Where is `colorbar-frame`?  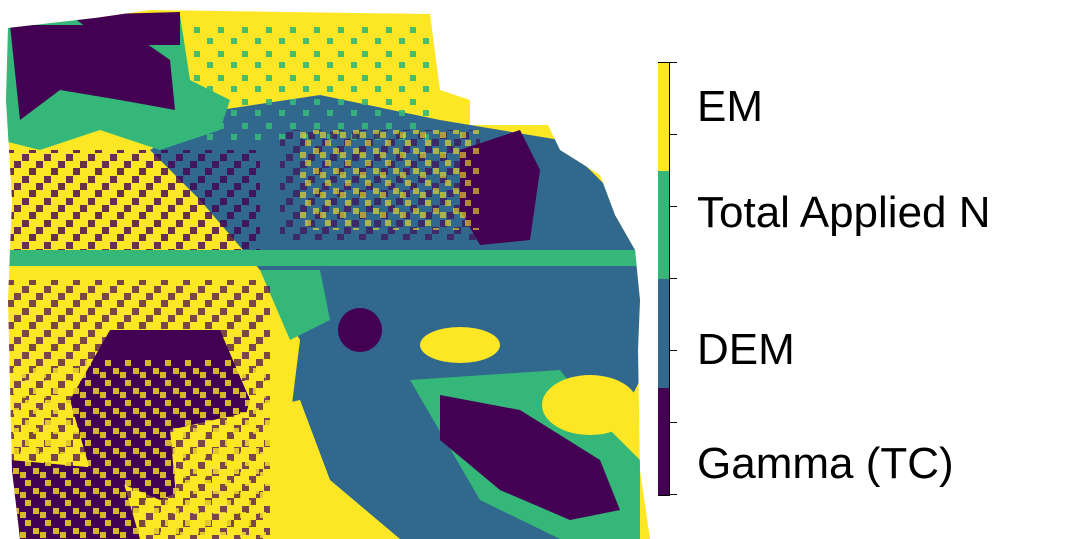 colorbar-frame is located at coordinates (664, 279).